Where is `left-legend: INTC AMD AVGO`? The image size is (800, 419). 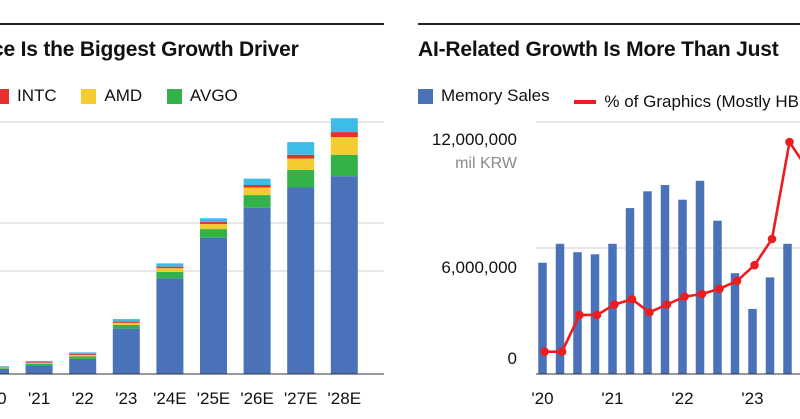
left-legend: INTC AMD AVGO is located at coordinates (129, 97).